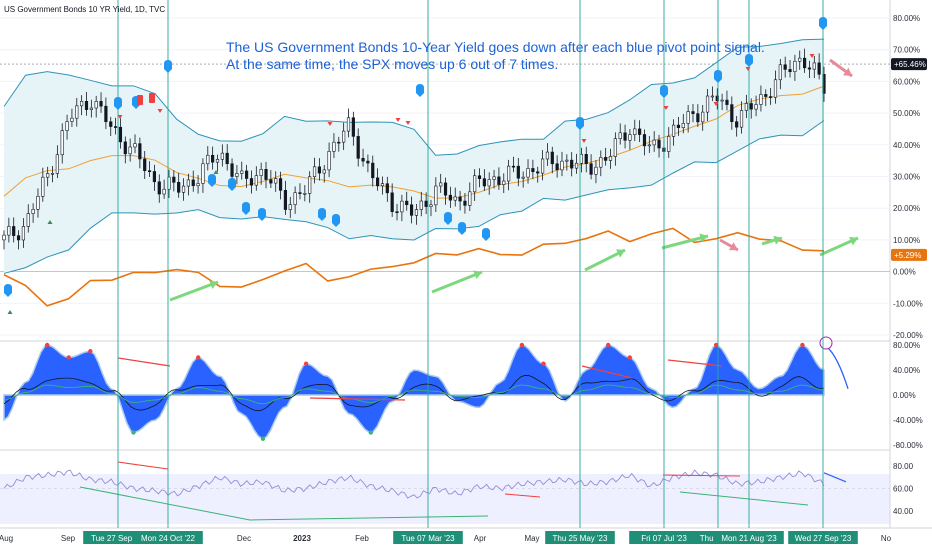  Describe the element at coordinates (847, 71) in the screenshot. I see `yield-down-arrow-head` at that location.